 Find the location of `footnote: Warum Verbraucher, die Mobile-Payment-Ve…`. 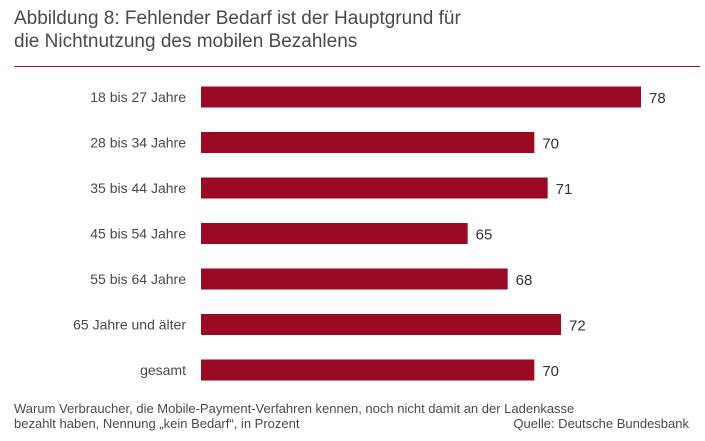

footnote: Warum Verbraucher, die Mobile-Payment-Ve… is located at coordinates (344, 416).